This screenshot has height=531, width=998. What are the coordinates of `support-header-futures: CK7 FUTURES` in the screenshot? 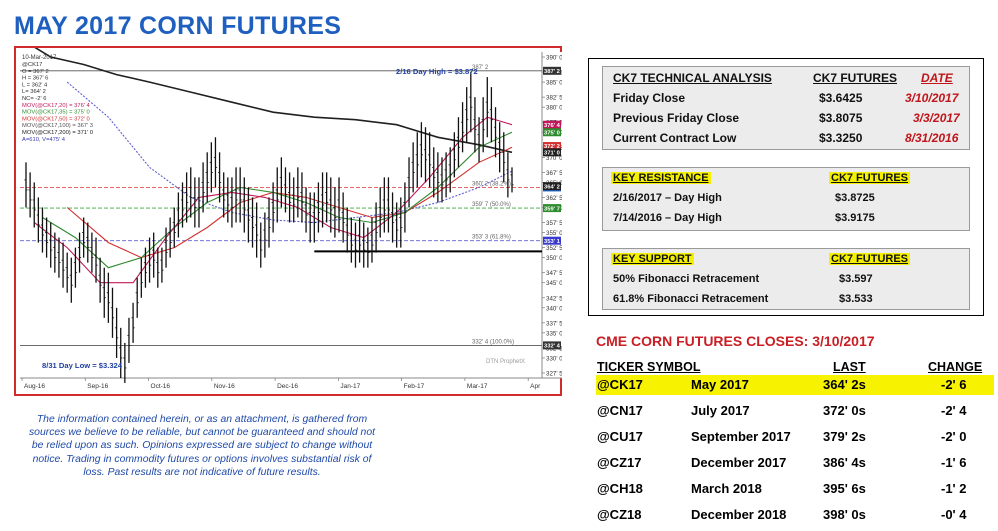 It's located at (870, 259).